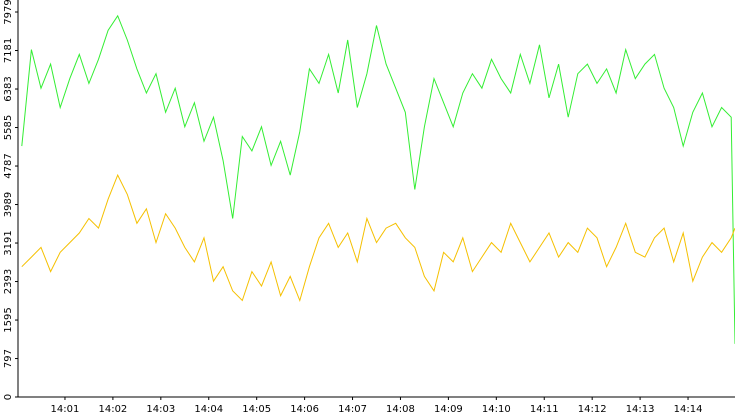 This screenshot has height=415, width=735. I want to click on x-tick-label: 14:06, so click(304, 409).